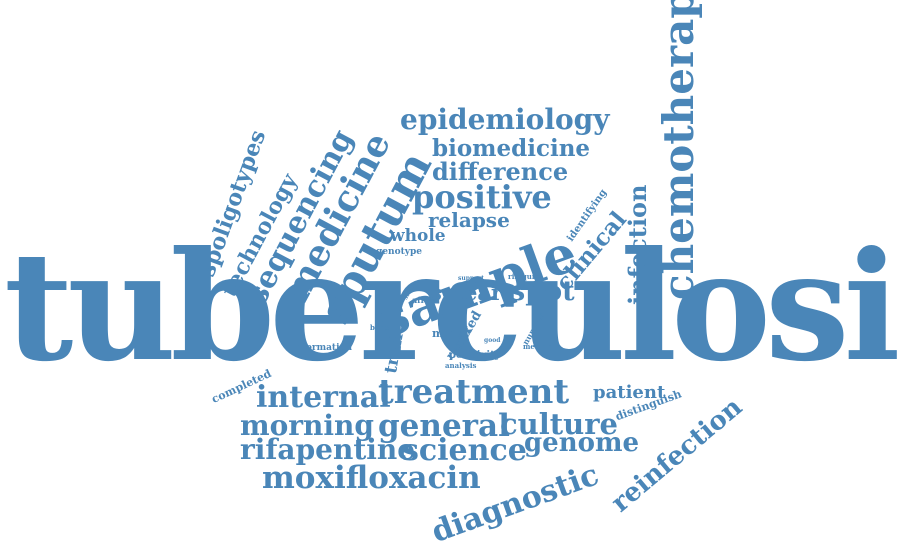 This screenshot has height=550, width=900. Describe the element at coordinates (444, 426) in the screenshot. I see `word-general: general` at that location.